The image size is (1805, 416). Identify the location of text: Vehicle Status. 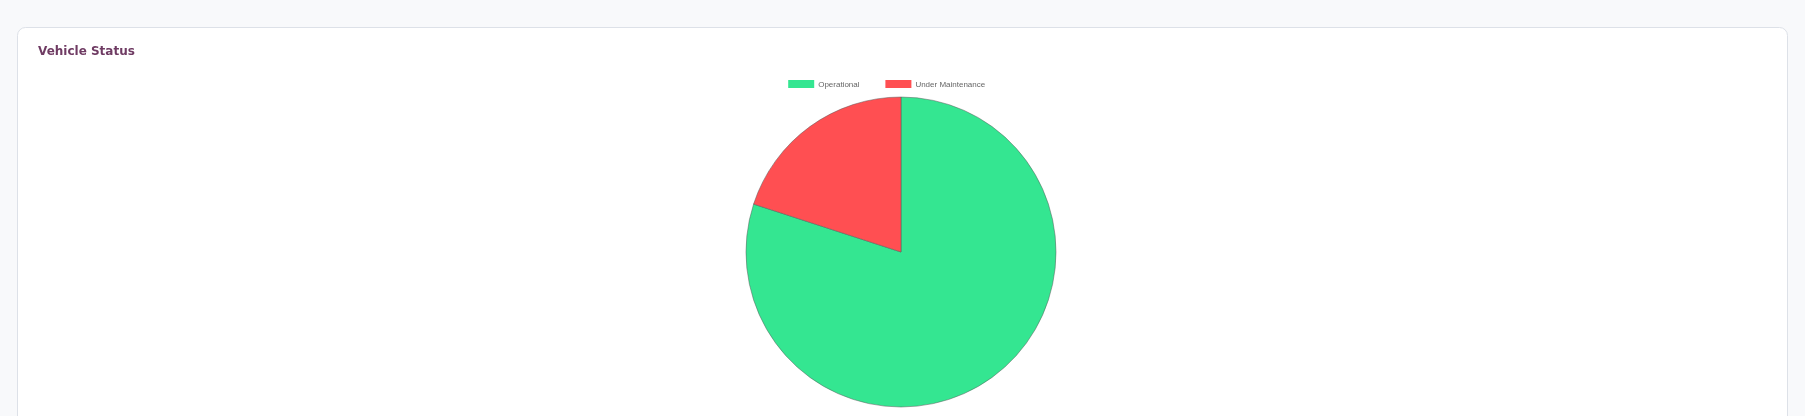
(86, 51).